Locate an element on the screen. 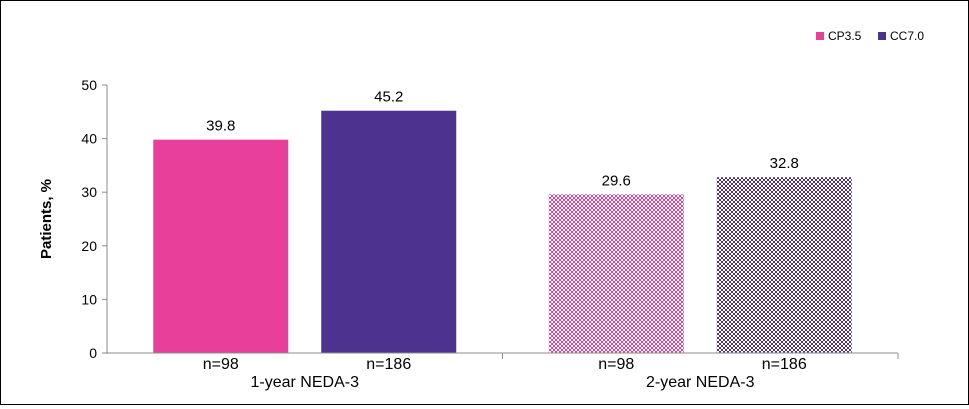 This screenshot has height=409, width=969. data-label: 29.6 is located at coordinates (616, 180).